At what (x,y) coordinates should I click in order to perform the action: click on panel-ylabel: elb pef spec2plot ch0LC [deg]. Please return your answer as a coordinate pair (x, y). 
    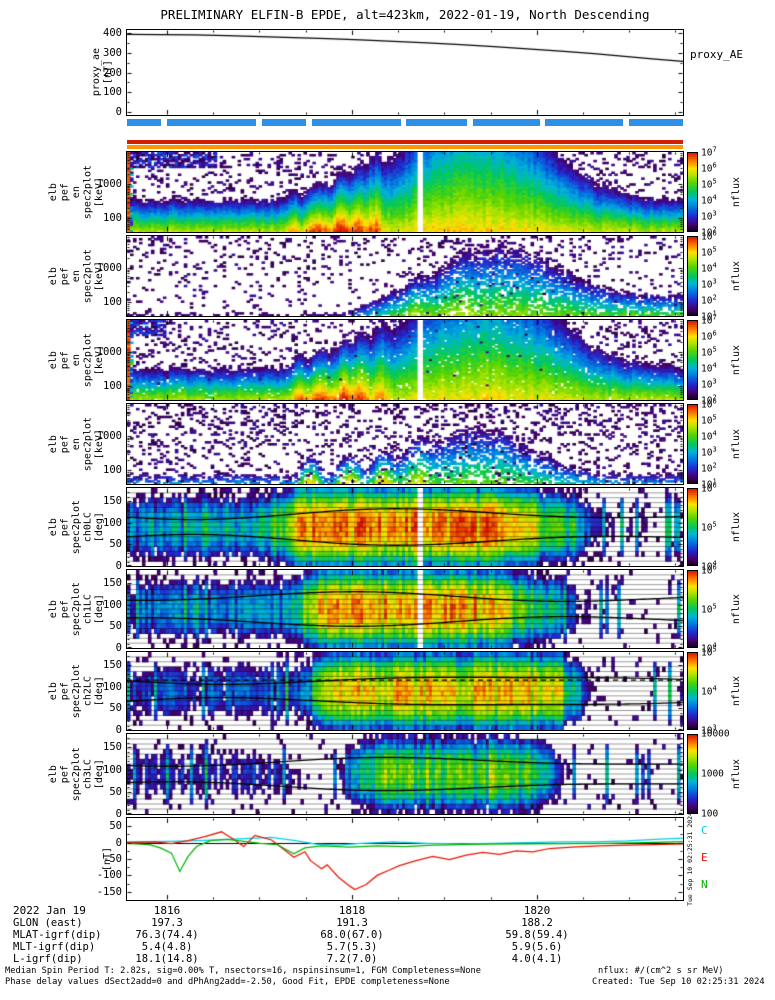
    Looking at the image, I should click on (77, 527).